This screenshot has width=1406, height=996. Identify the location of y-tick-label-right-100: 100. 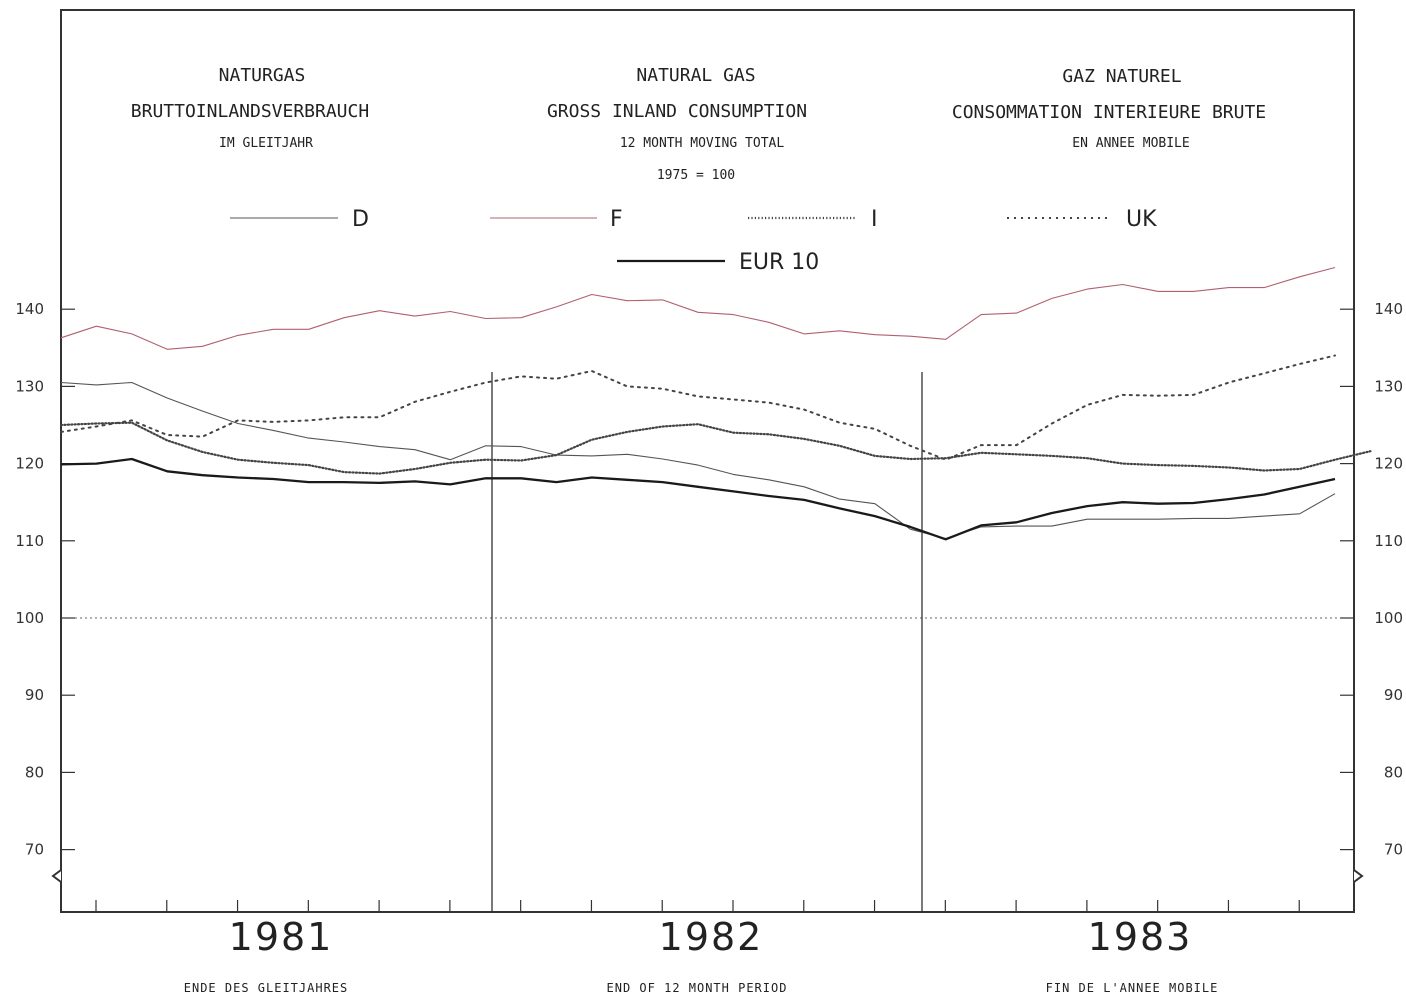
(1388, 618).